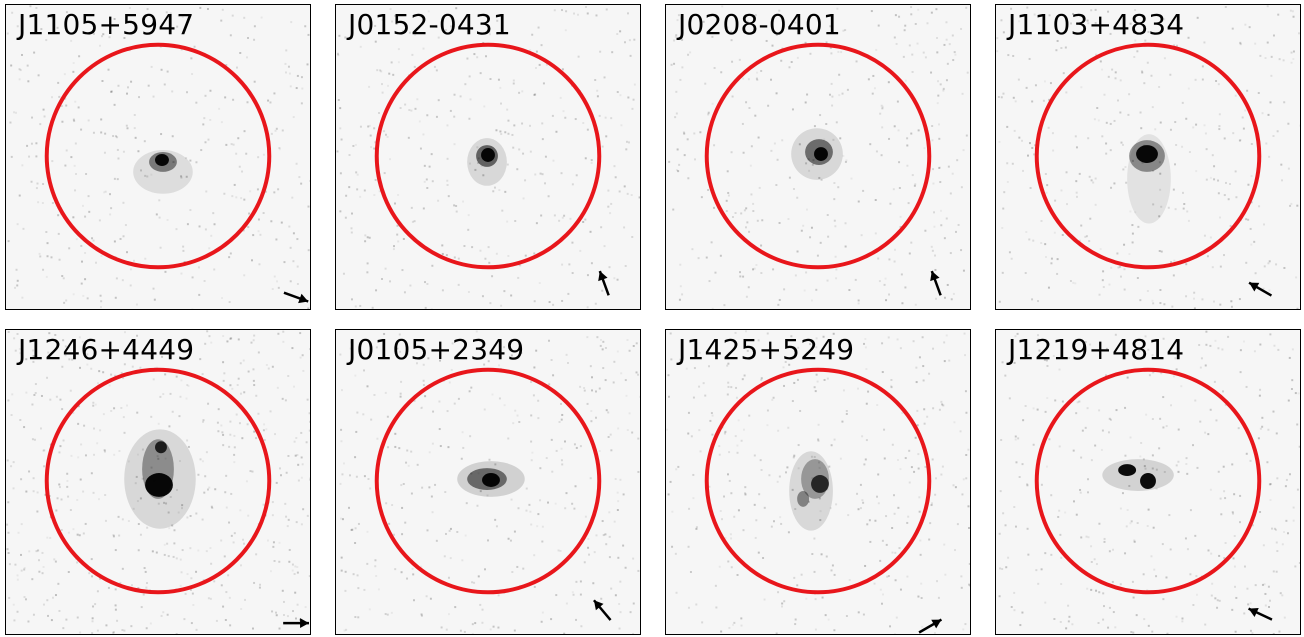 This screenshot has height=637, width=1304. What do you see at coordinates (766, 349) in the screenshot?
I see `panel-label: J1425+5249` at bounding box center [766, 349].